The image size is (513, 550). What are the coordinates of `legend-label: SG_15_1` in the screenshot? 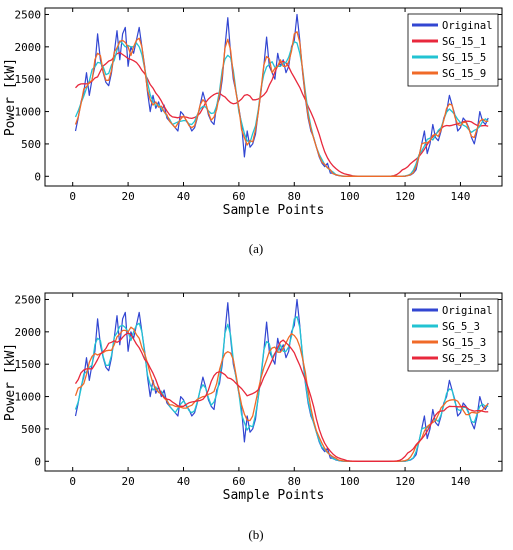 It's located at (464, 42).